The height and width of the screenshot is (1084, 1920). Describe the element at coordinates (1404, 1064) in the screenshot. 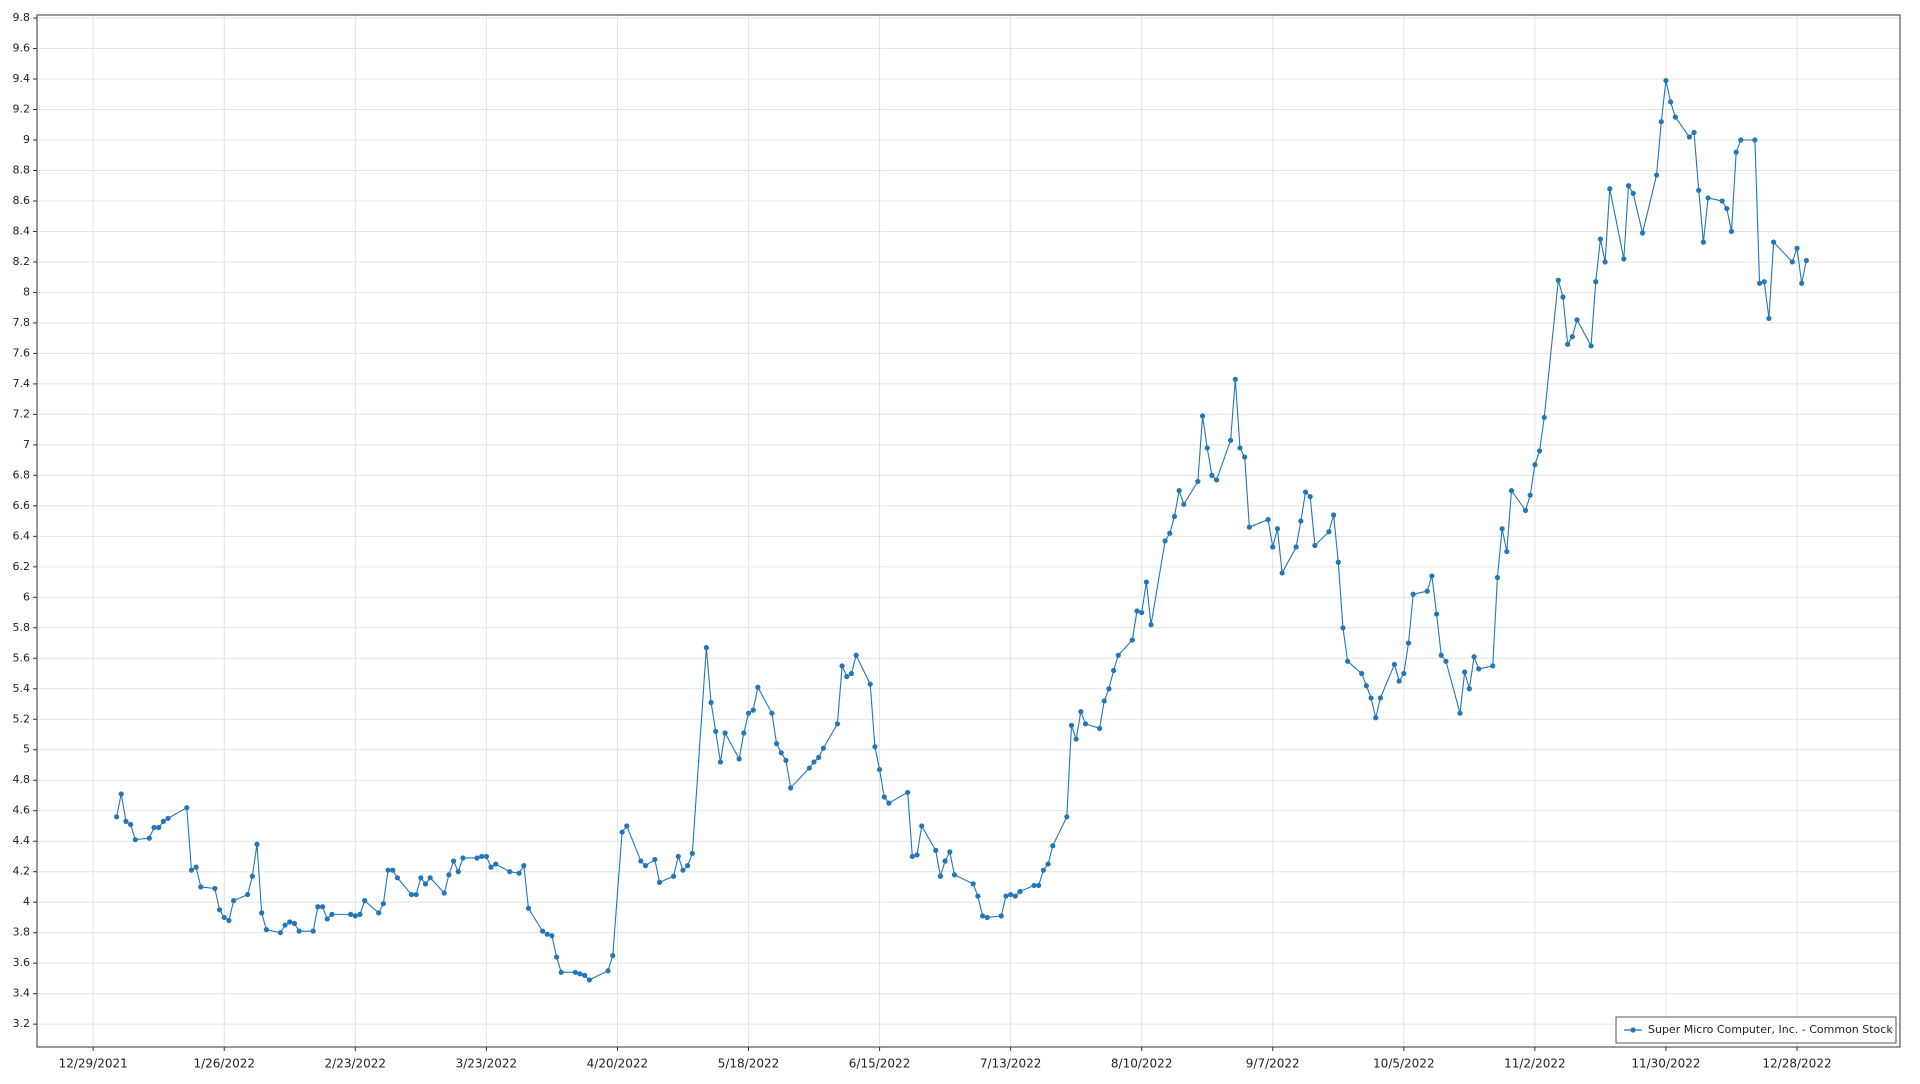

I see `x-tick-label: 10/5/2022` at that location.